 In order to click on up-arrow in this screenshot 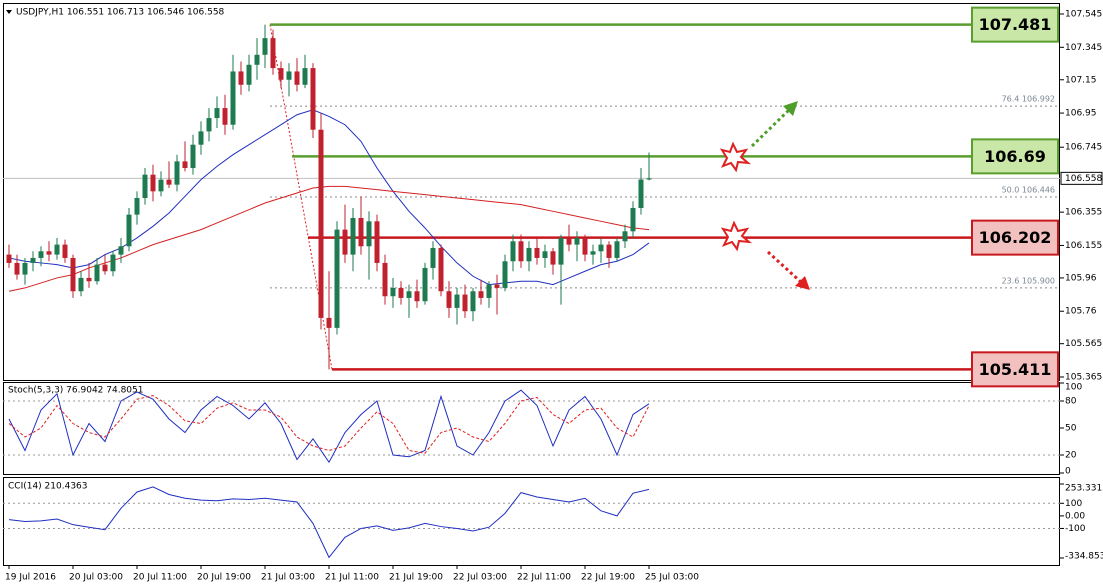, I will do `click(771, 127)`.